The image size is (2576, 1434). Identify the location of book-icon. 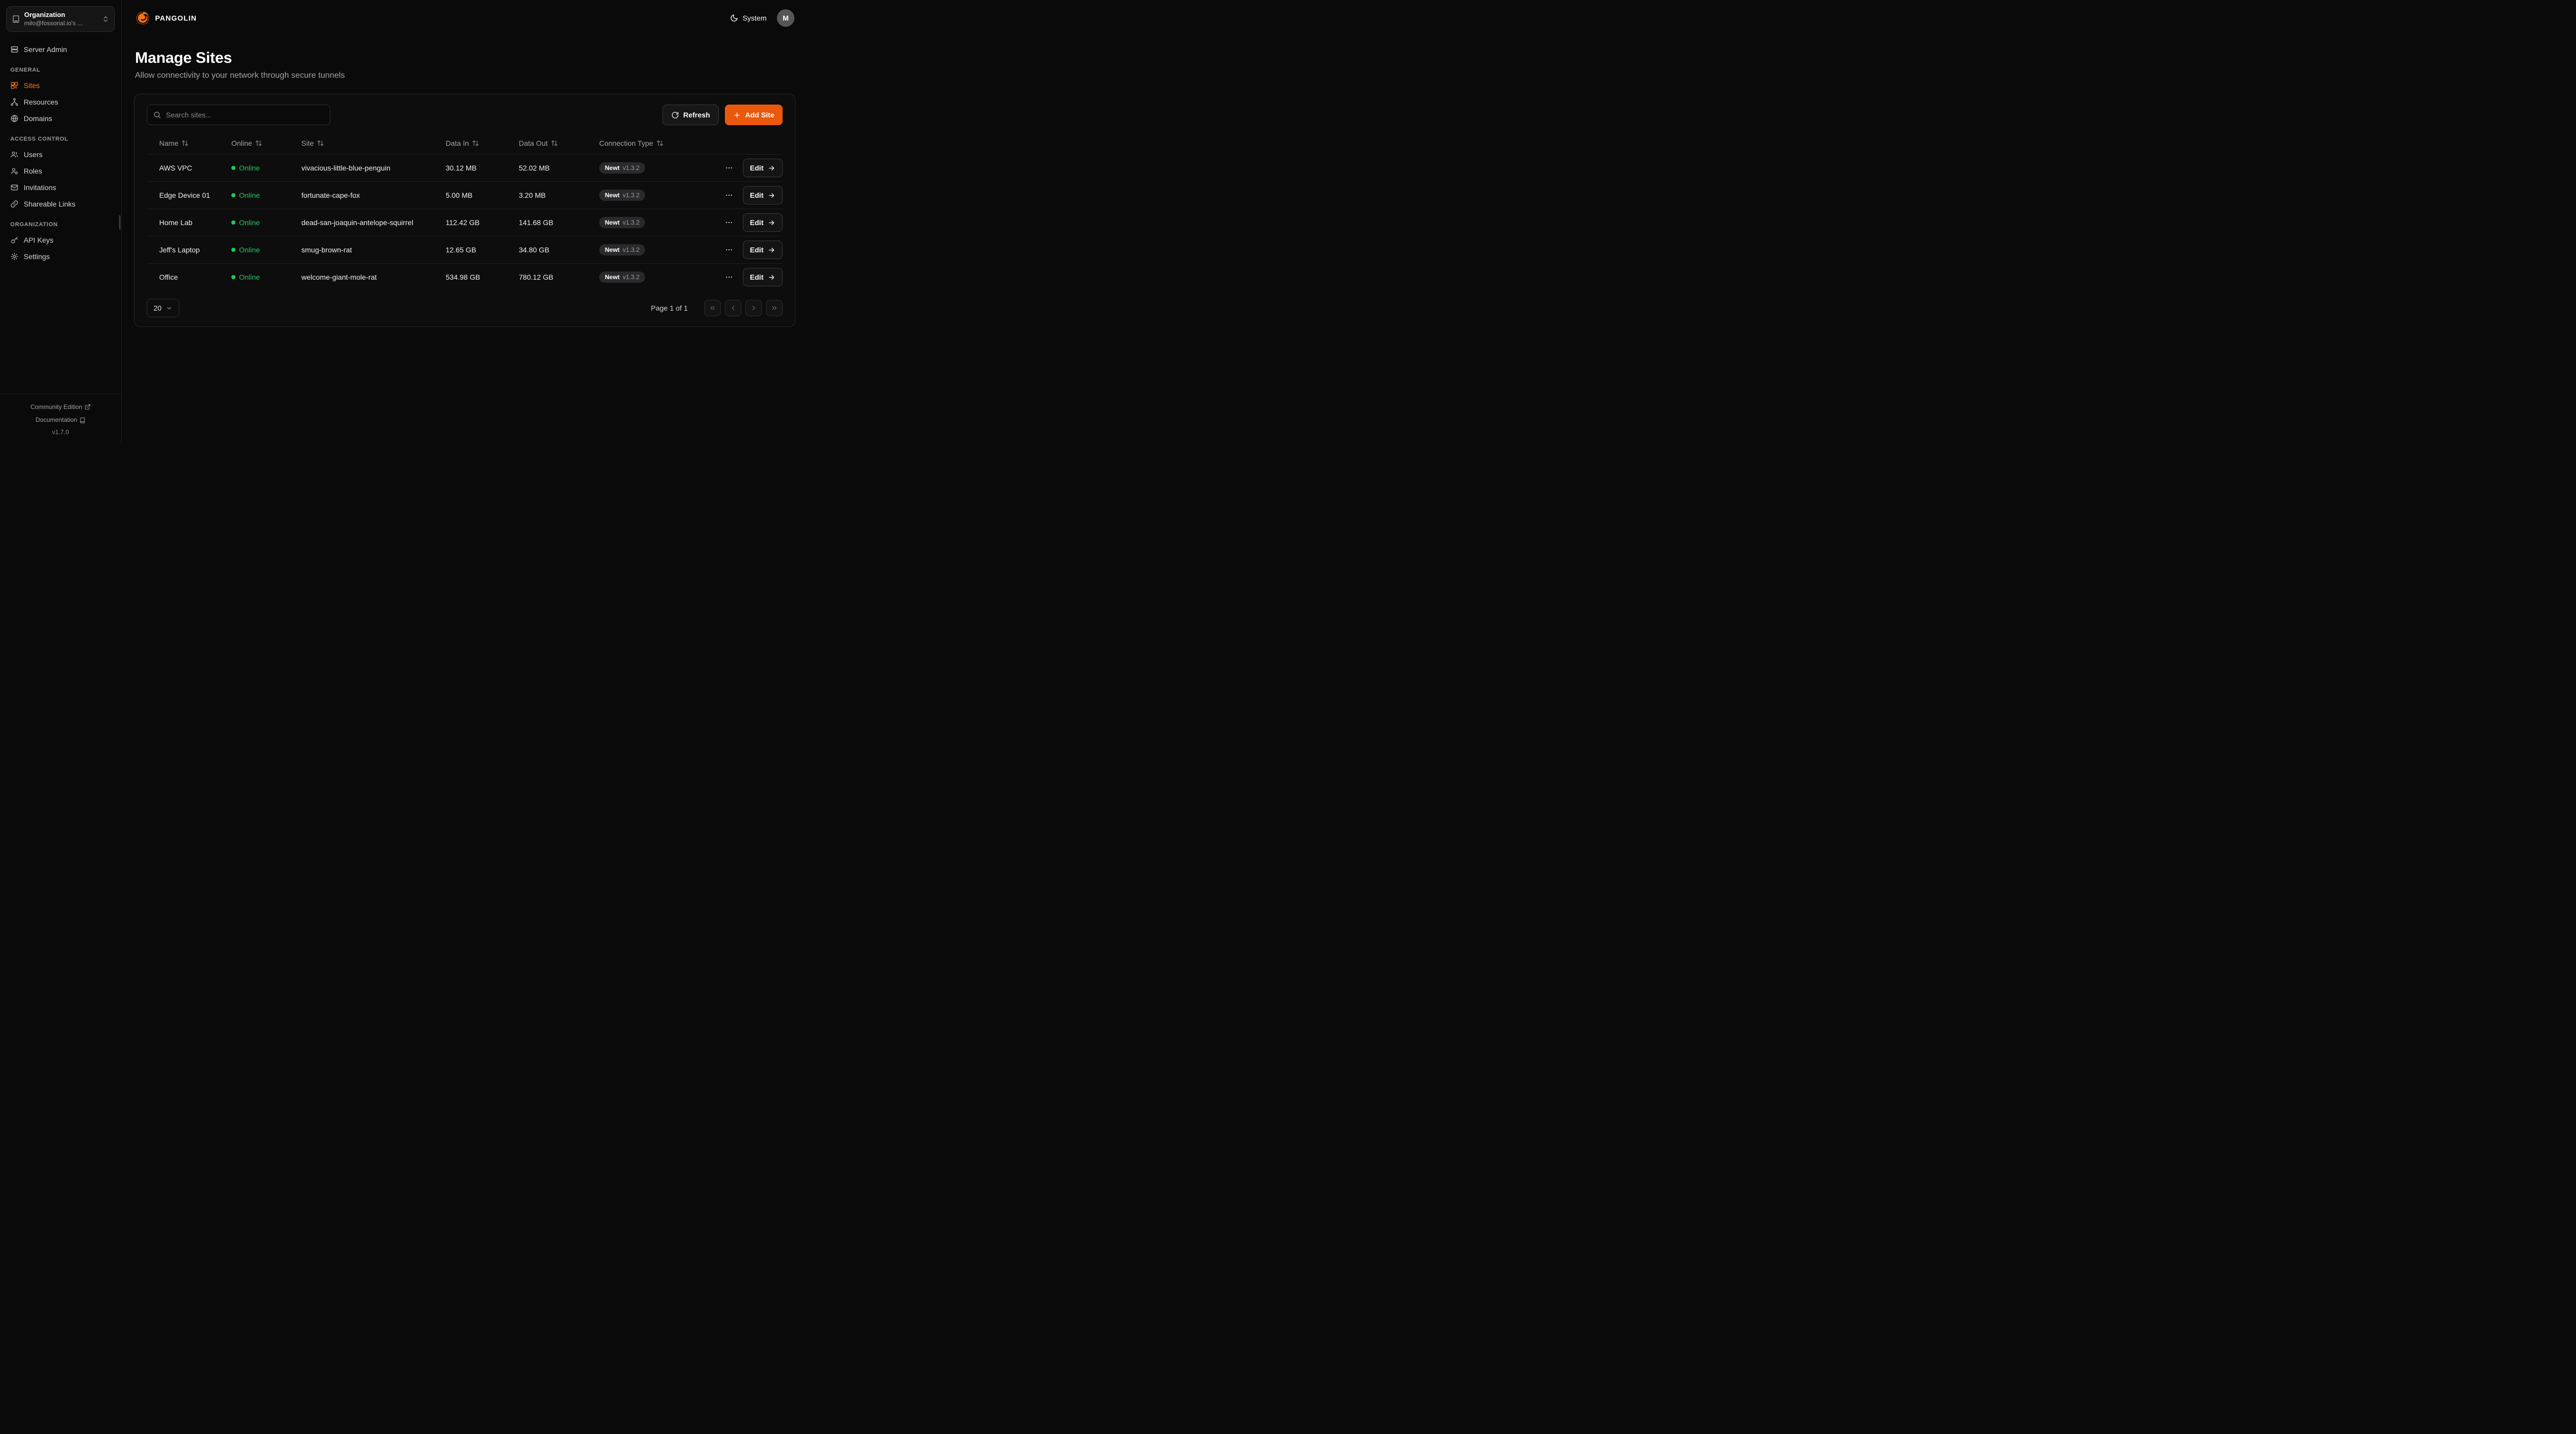
(82, 420).